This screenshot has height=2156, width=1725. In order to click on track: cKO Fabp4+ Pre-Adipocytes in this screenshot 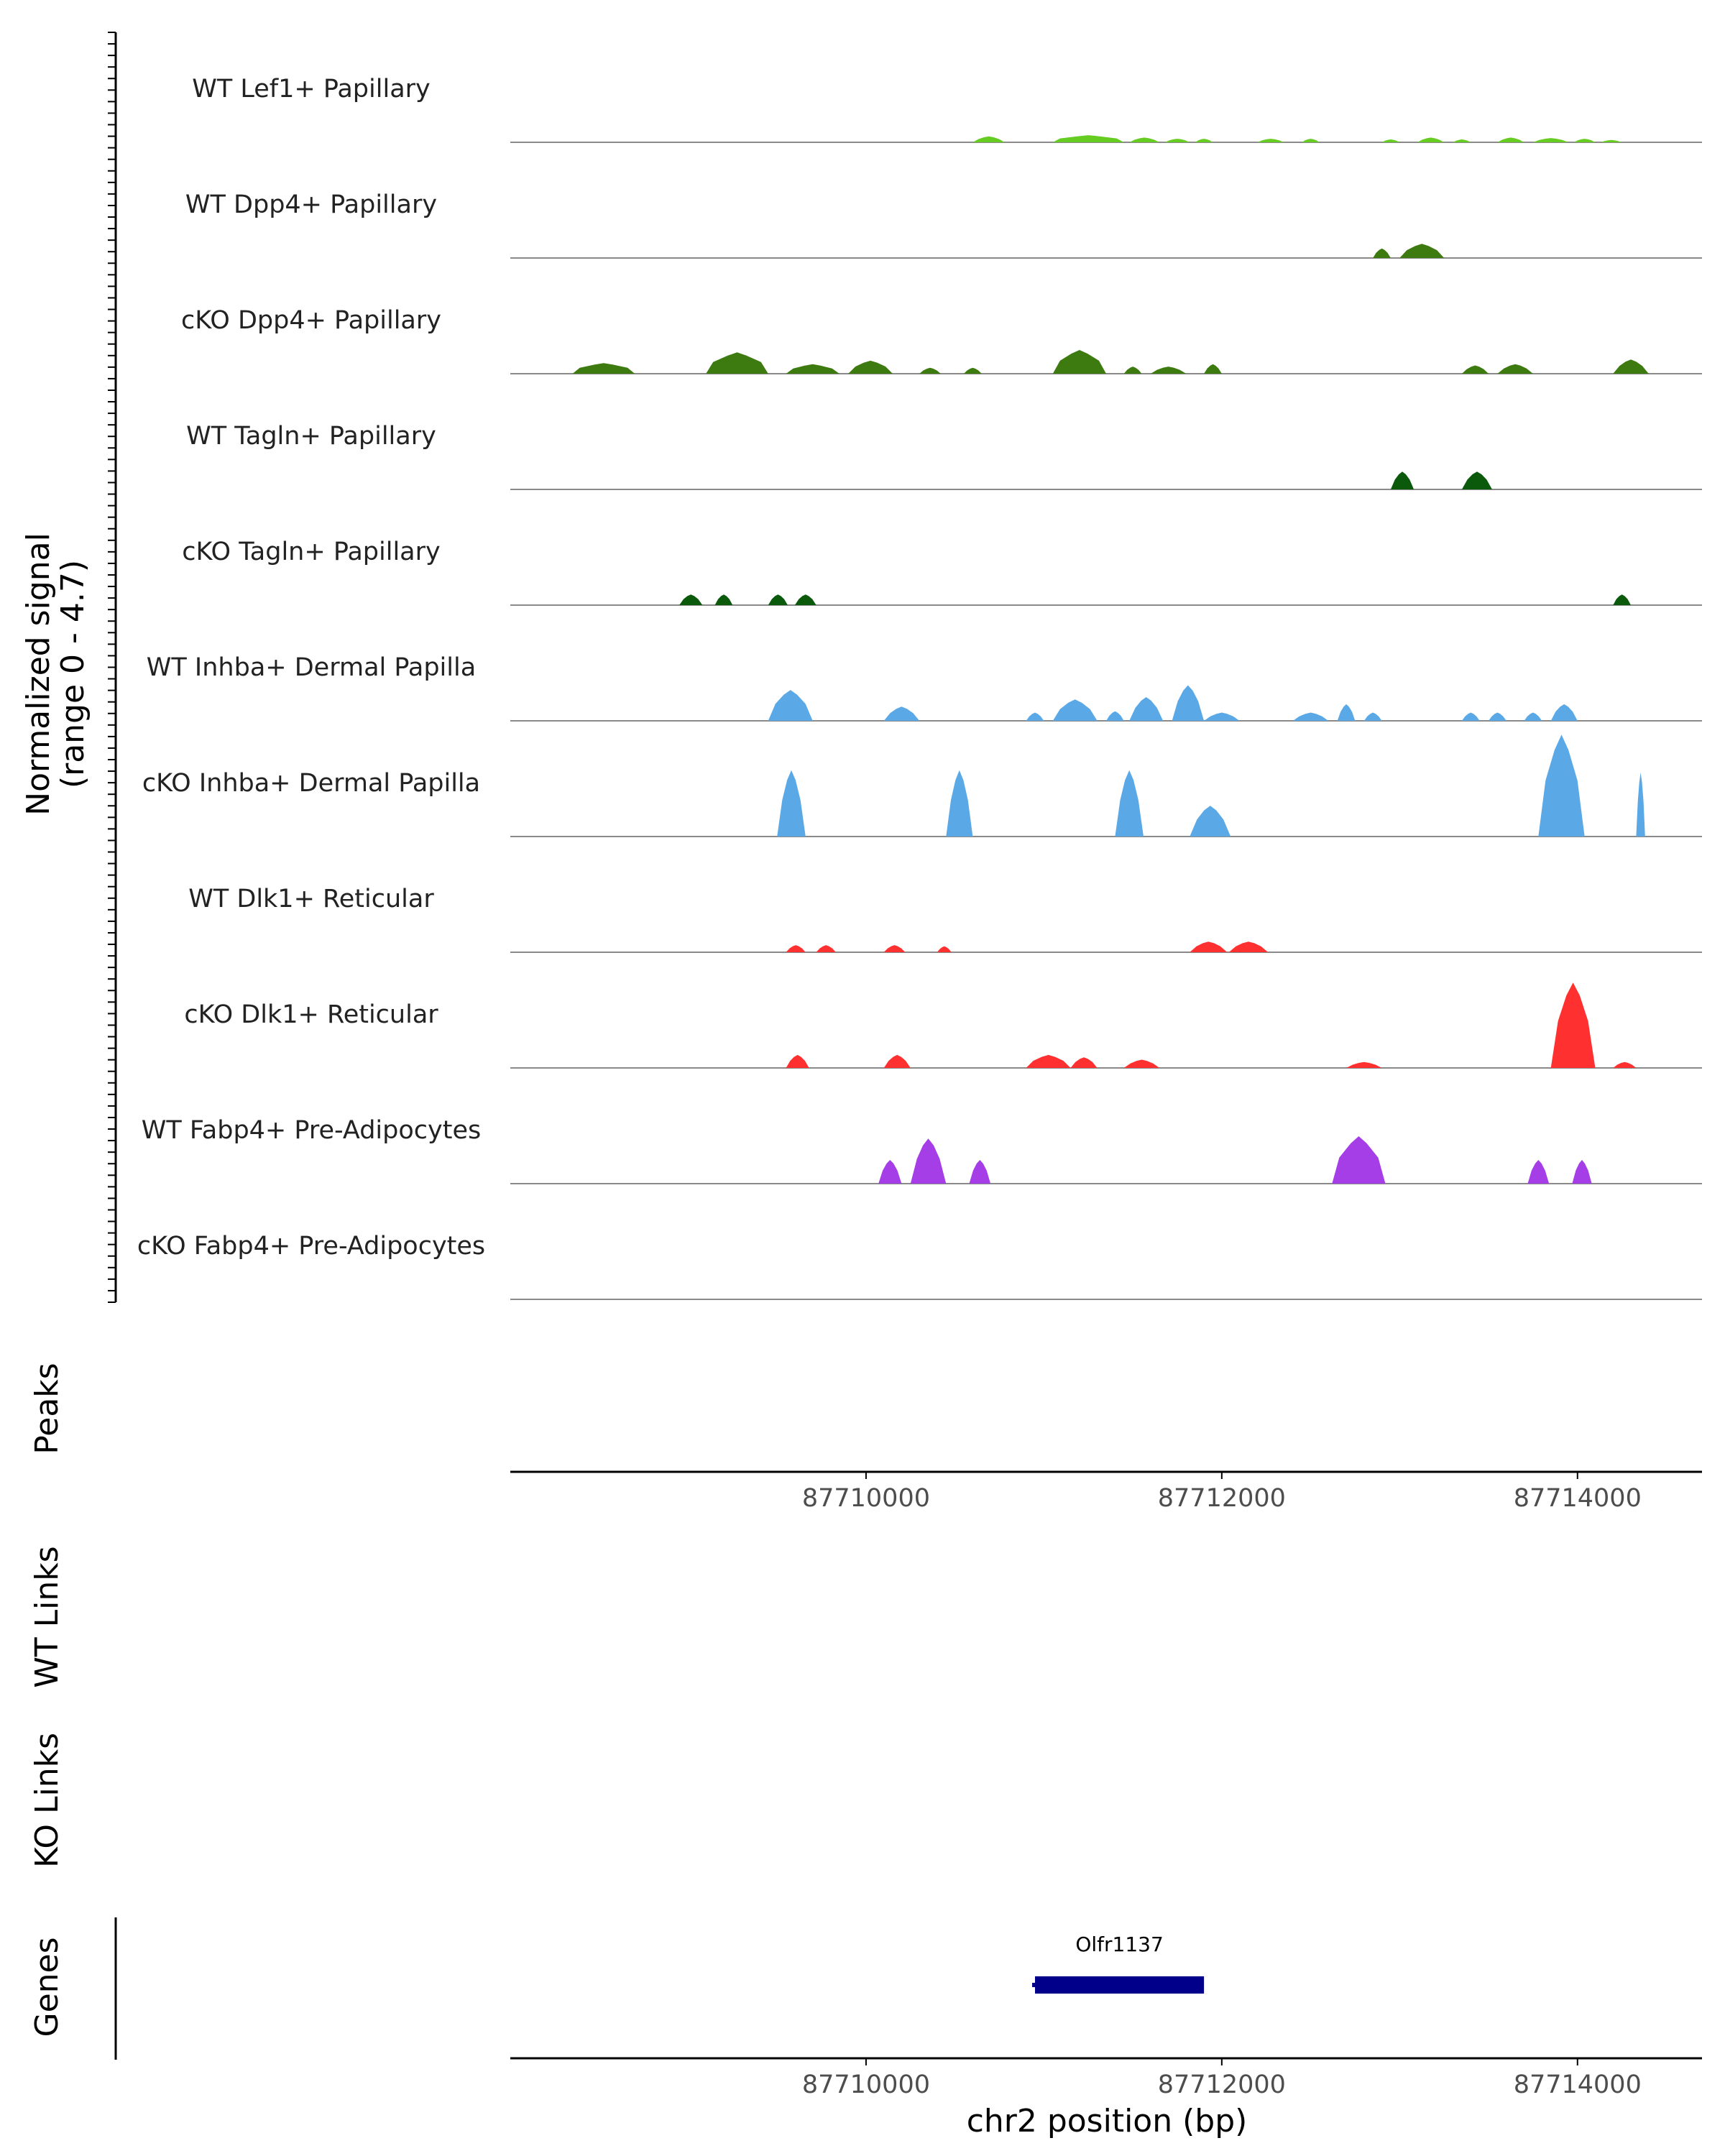, I will do `click(919, 1266)`.